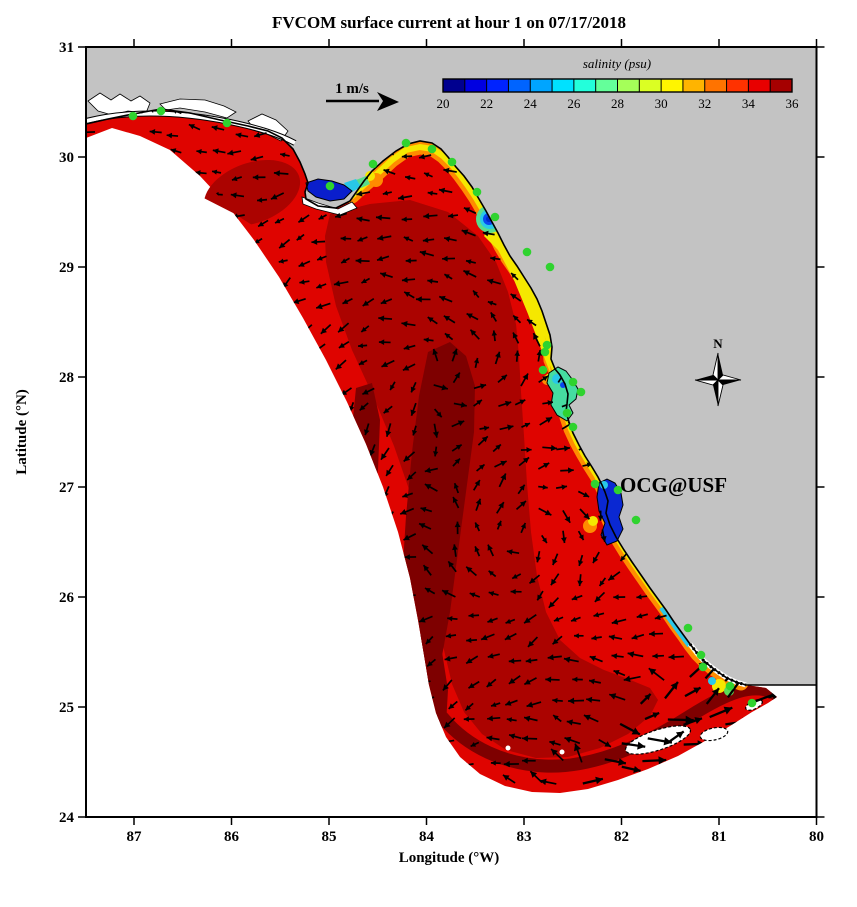  I want to click on y-tick-label: 28, so click(66, 378).